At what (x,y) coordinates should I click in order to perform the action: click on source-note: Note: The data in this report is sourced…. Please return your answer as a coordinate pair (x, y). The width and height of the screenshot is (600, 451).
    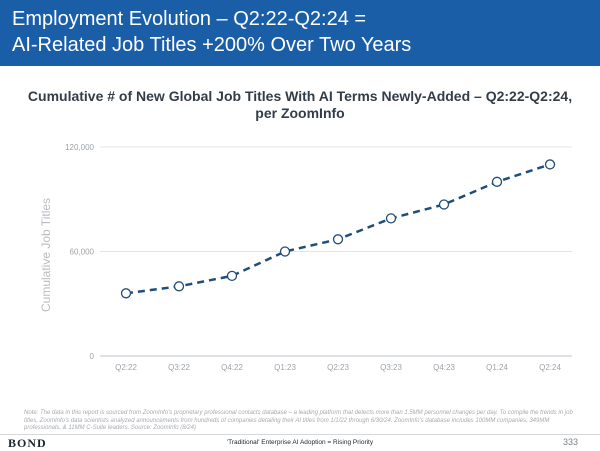
    Looking at the image, I should click on (298, 420).